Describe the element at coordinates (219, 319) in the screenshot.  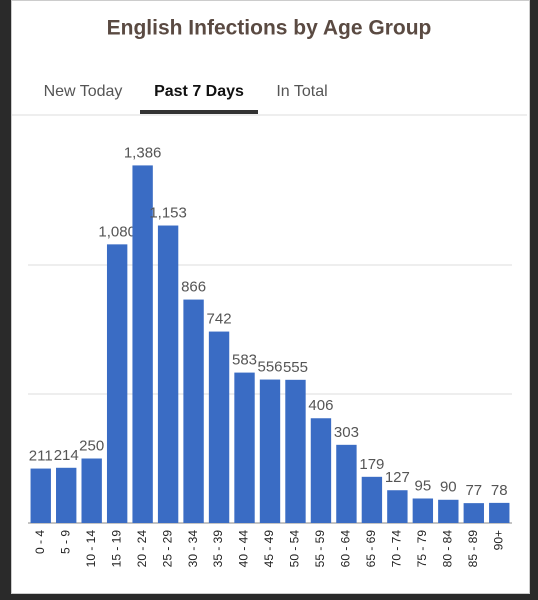
I see `value-label: 742` at that location.